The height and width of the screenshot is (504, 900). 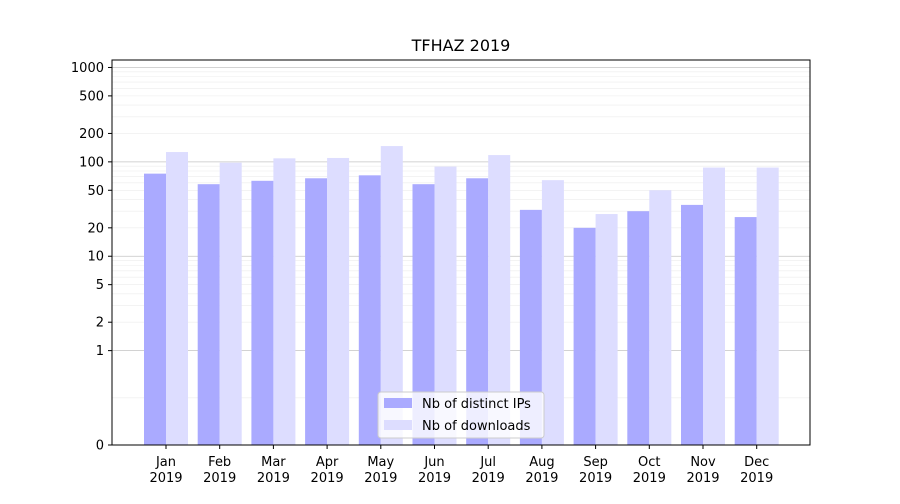 What do you see at coordinates (595, 470) in the screenshot?
I see `x-tick-label: Sep 2019` at bounding box center [595, 470].